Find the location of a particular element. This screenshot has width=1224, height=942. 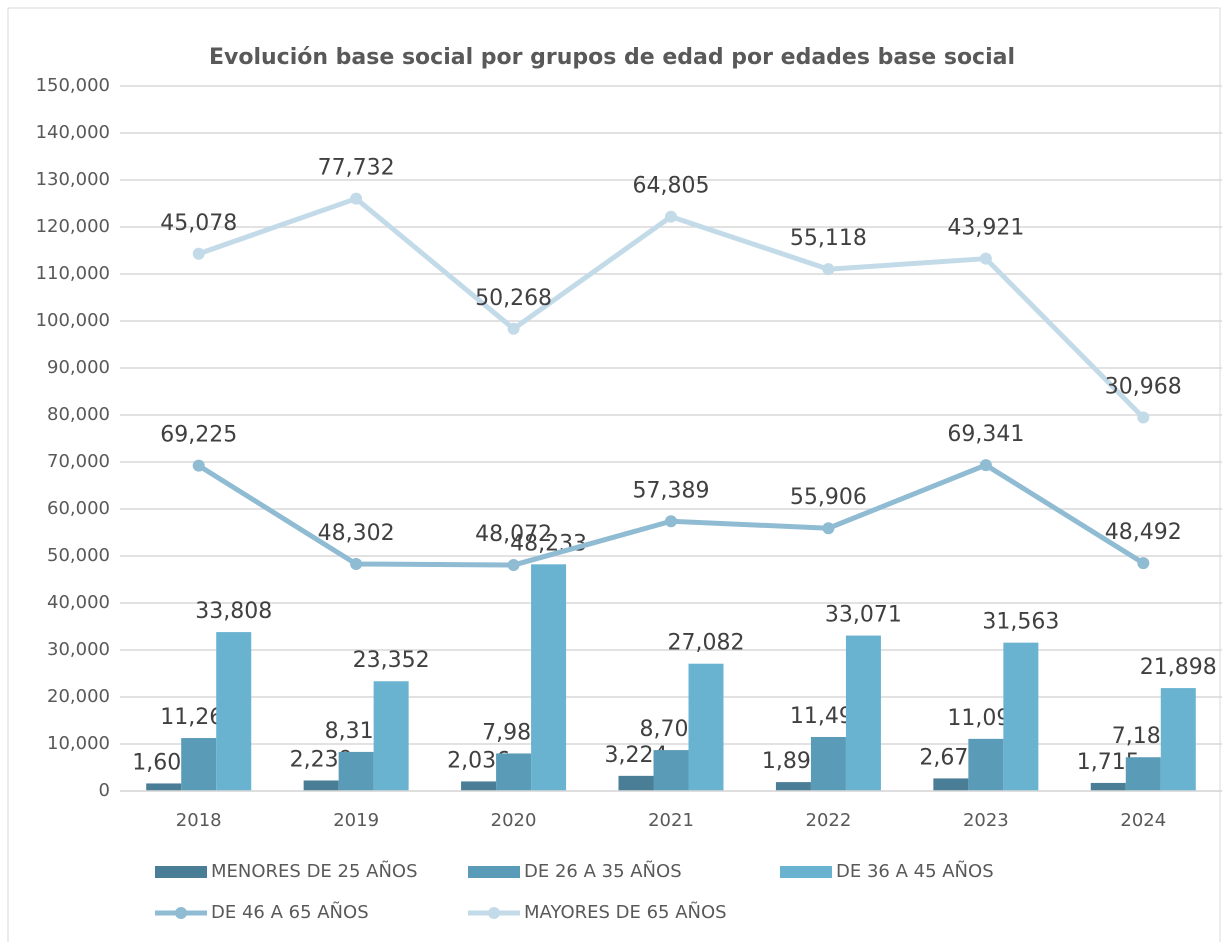

legend-label: MENORES DE 25 AÑOS is located at coordinates (314, 871).